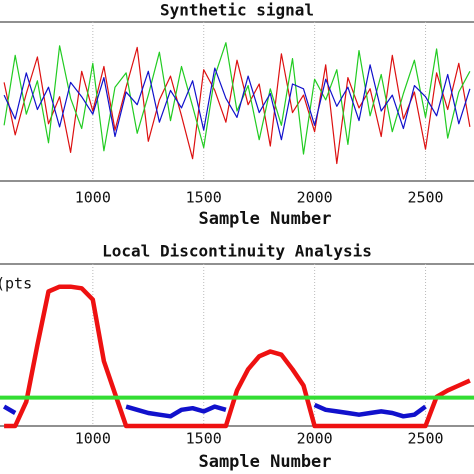 This screenshot has width=474, height=474. What do you see at coordinates (237, 10) in the screenshot?
I see `chart-title: Synthetic signal` at bounding box center [237, 10].